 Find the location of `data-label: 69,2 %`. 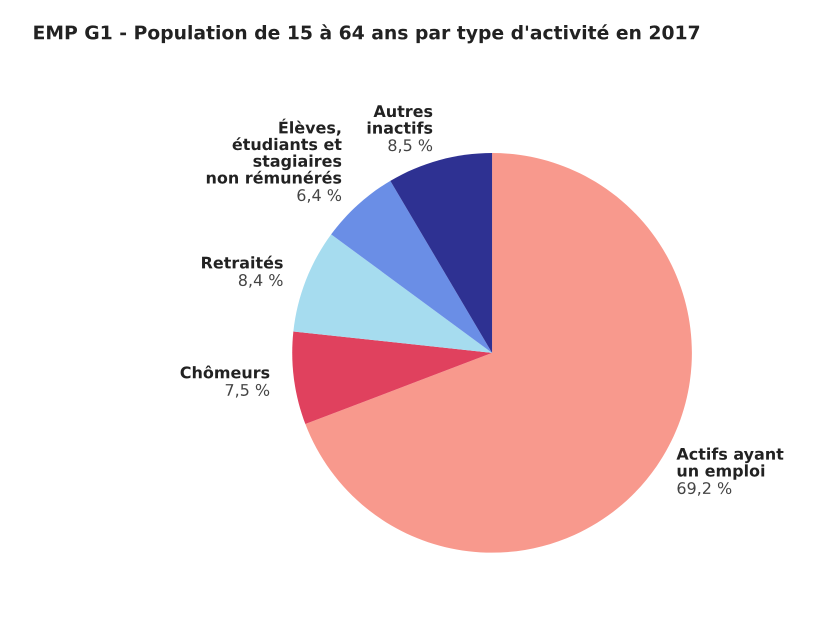

data-label: 69,2 % is located at coordinates (705, 489).